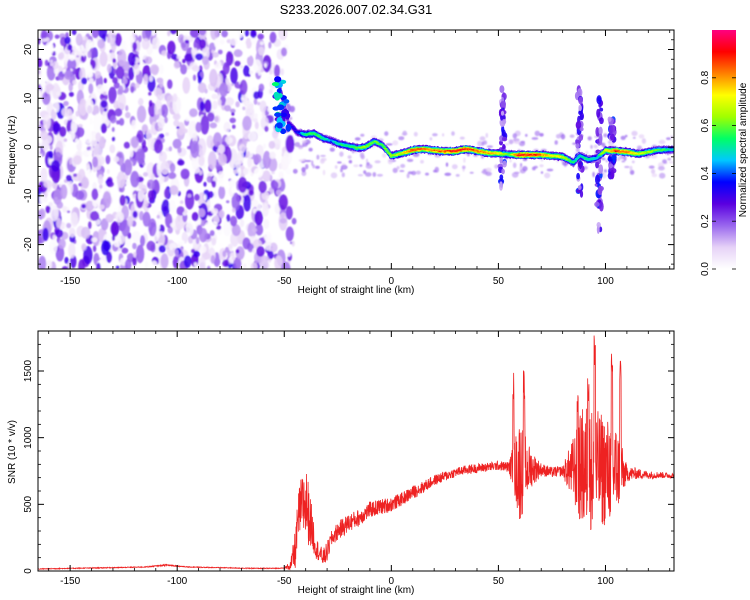  I want to click on y-tick-label: 1000, so click(28, 437).